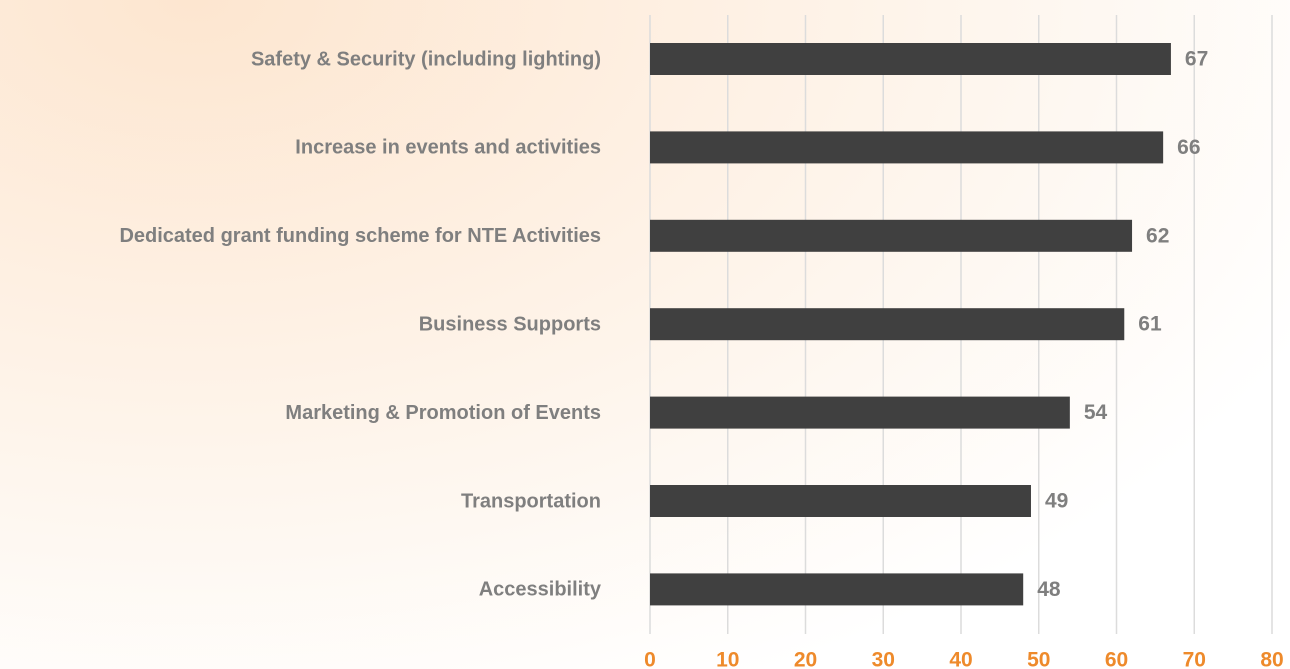 Image resolution: width=1290 pixels, height=669 pixels. Describe the element at coordinates (1096, 412) in the screenshot. I see `value-label: 54` at that location.